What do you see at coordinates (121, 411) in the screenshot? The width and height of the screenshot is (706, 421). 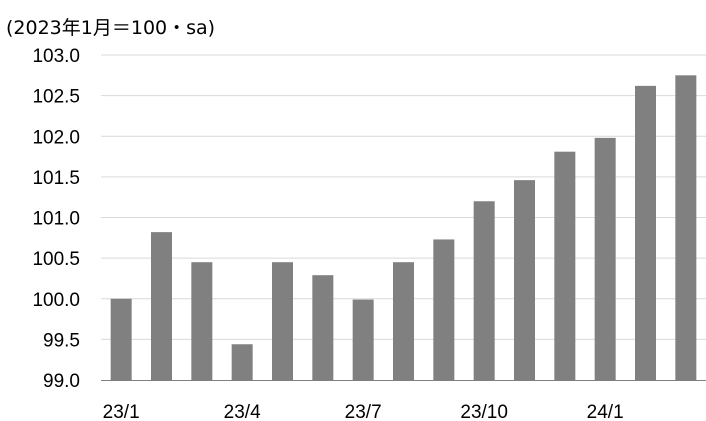 I see `x-tick-label: 23/1` at bounding box center [121, 411].